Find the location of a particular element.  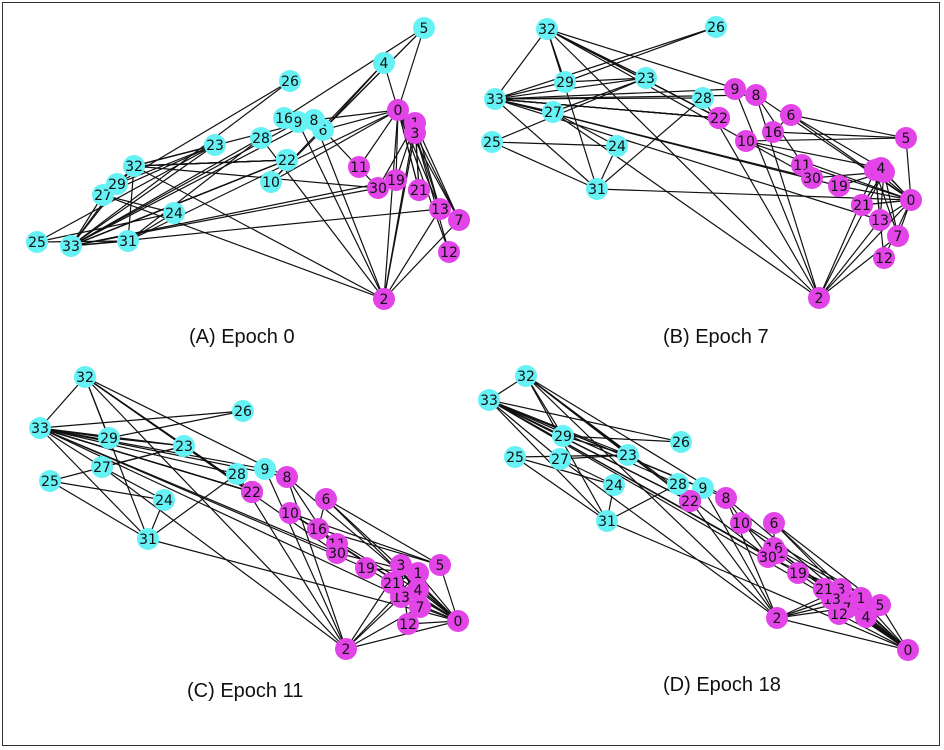

node-label: 31 is located at coordinates (128, 242).